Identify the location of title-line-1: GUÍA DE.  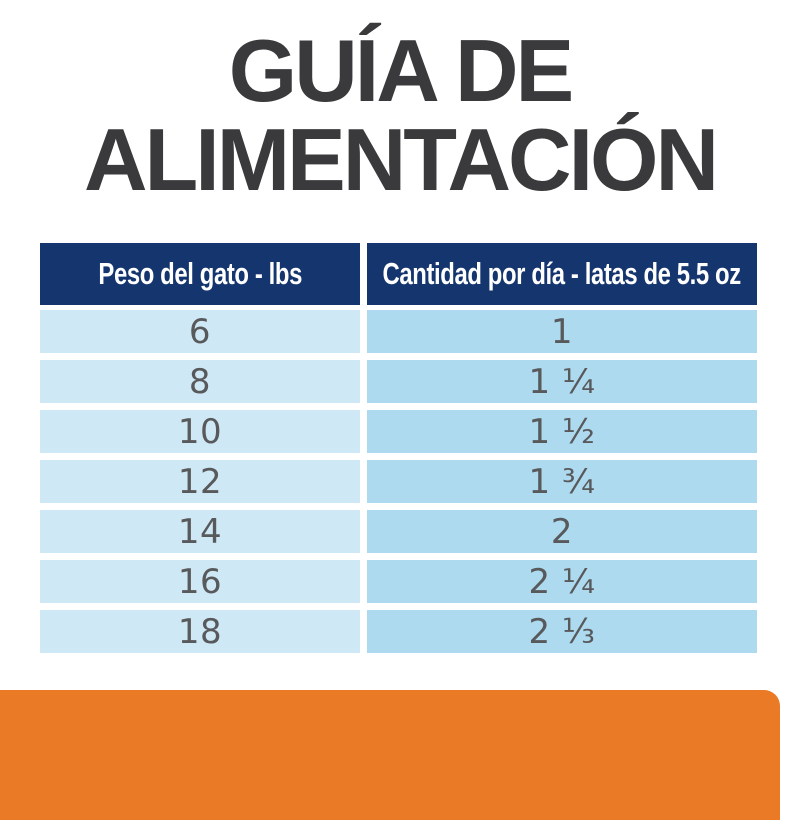
(401, 70).